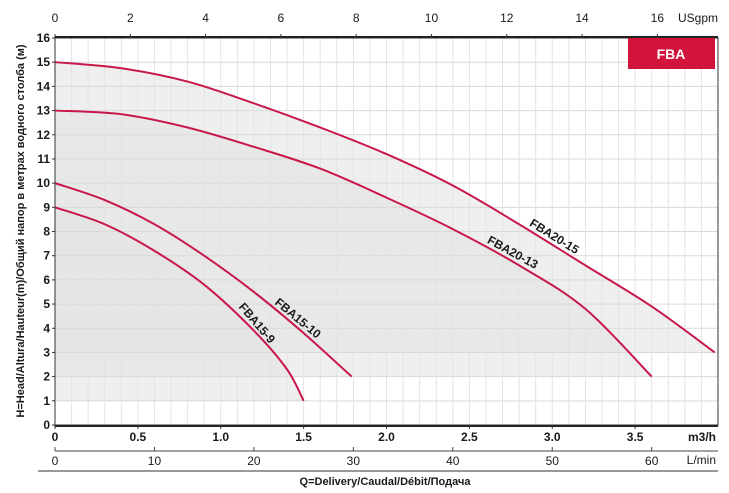  What do you see at coordinates (46, 328) in the screenshot?
I see `y-tick-label: 4` at bounding box center [46, 328].